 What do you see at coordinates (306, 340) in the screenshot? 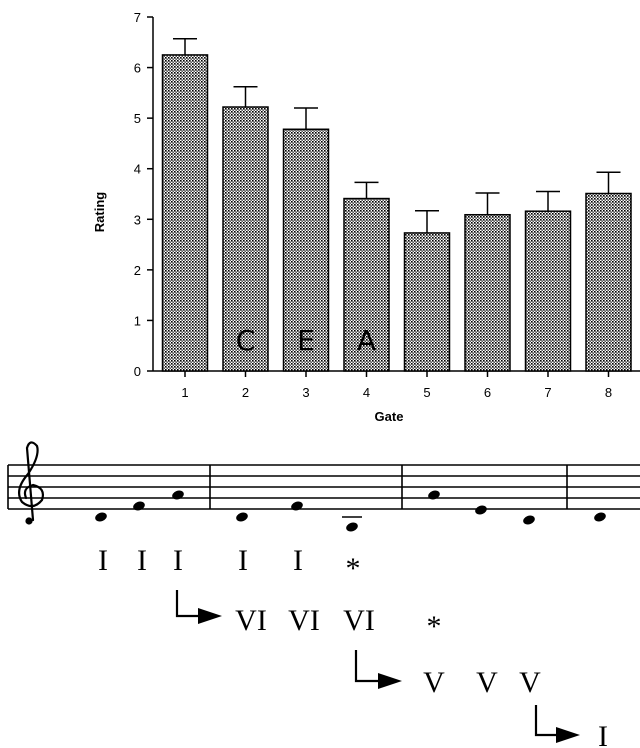
I see `bar-letter: E` at bounding box center [306, 340].